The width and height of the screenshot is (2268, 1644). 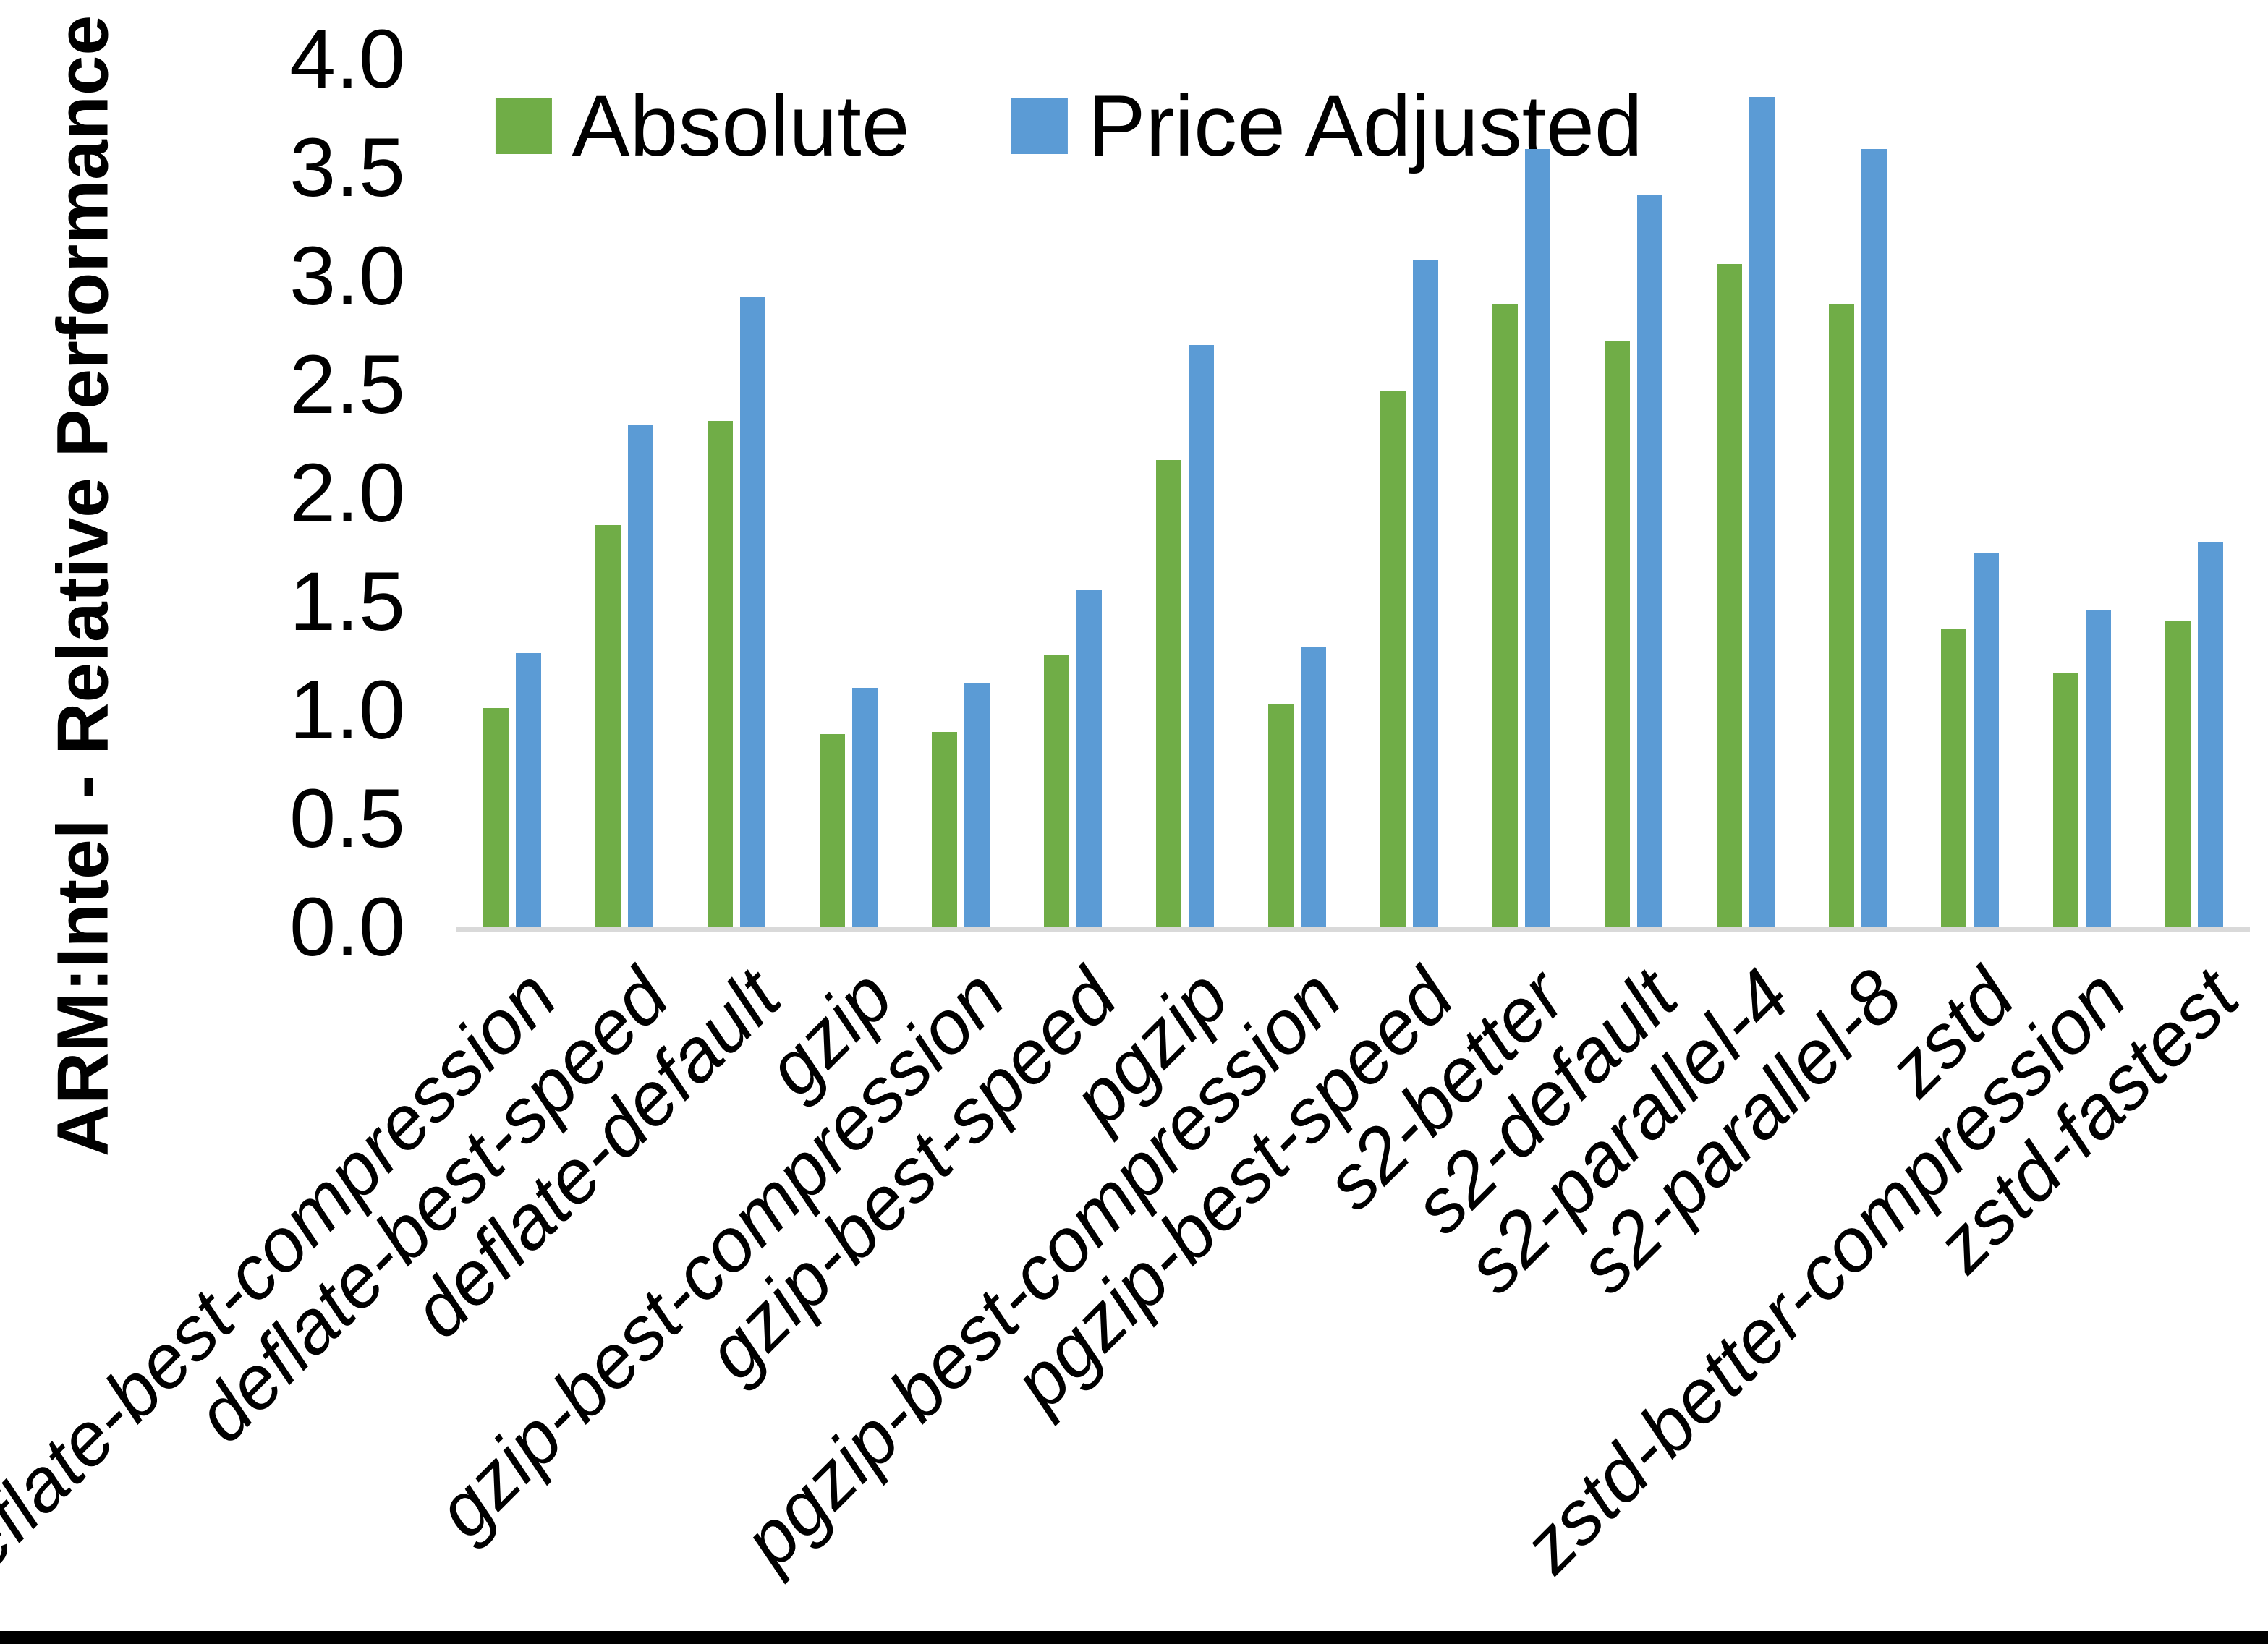 What do you see at coordinates (347, 384) in the screenshot?
I see `y-tick-label: 2.5` at bounding box center [347, 384].